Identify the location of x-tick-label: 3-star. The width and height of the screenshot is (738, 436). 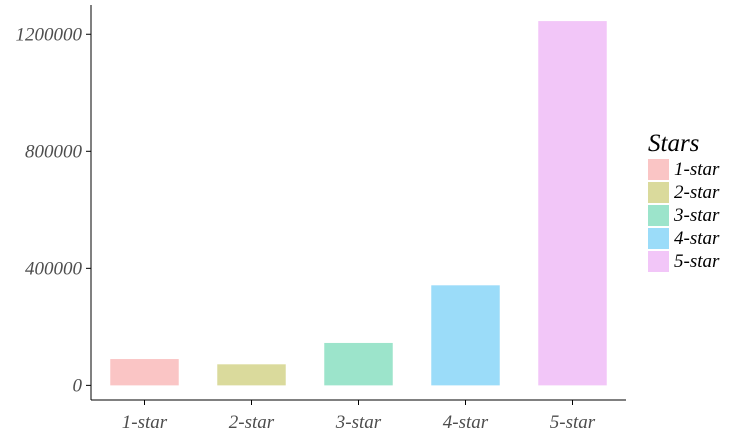
(358, 422).